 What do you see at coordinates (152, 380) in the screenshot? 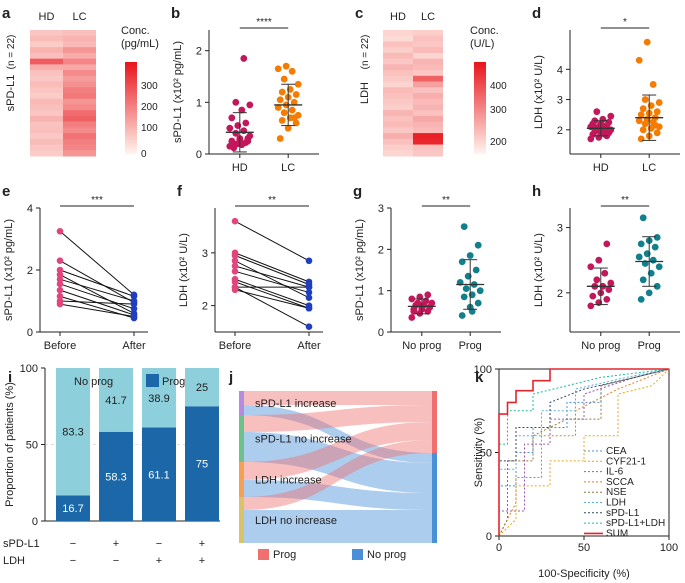
I see `legend-swatch-prog` at bounding box center [152, 380].